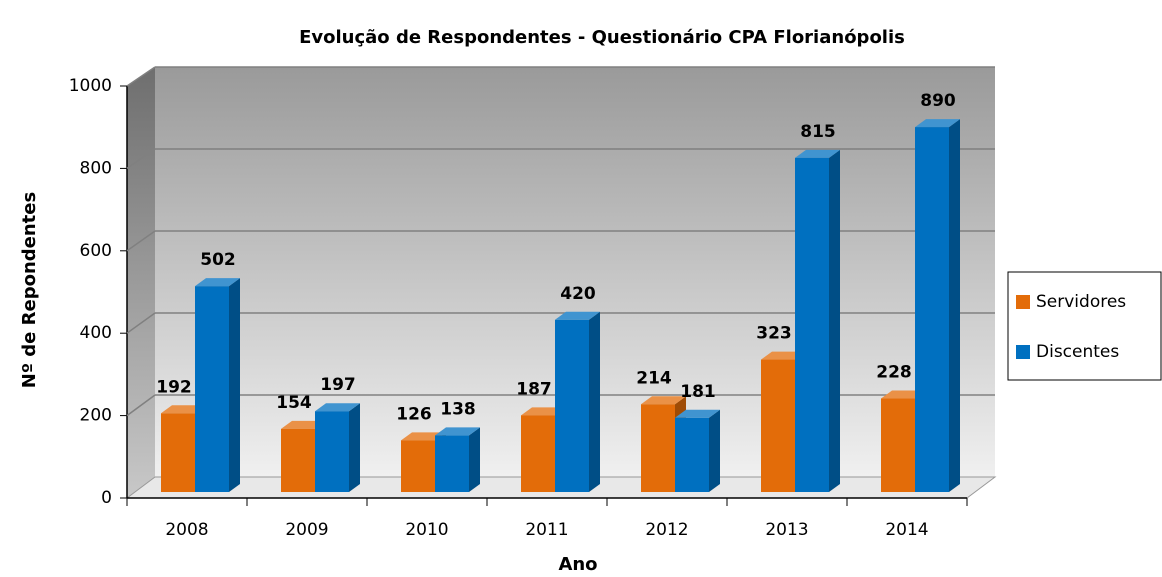 This screenshot has width=1162, height=577. I want to click on side-wall, so click(141, 282).